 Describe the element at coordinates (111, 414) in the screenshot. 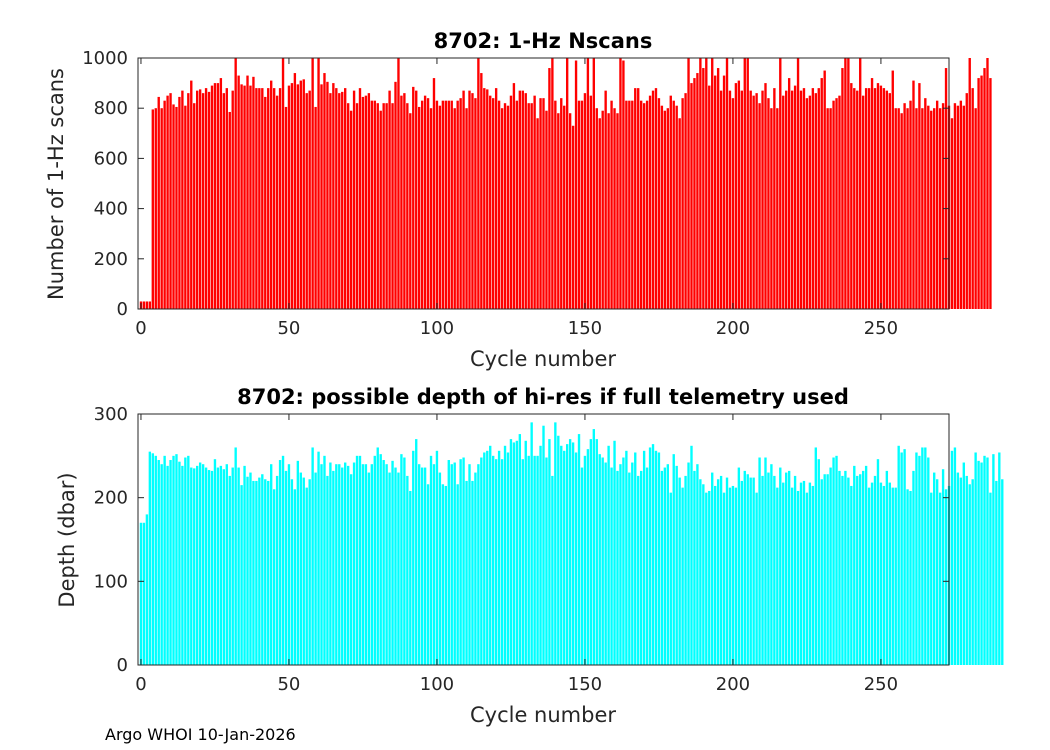

I see `y-tick-label: 300` at that location.